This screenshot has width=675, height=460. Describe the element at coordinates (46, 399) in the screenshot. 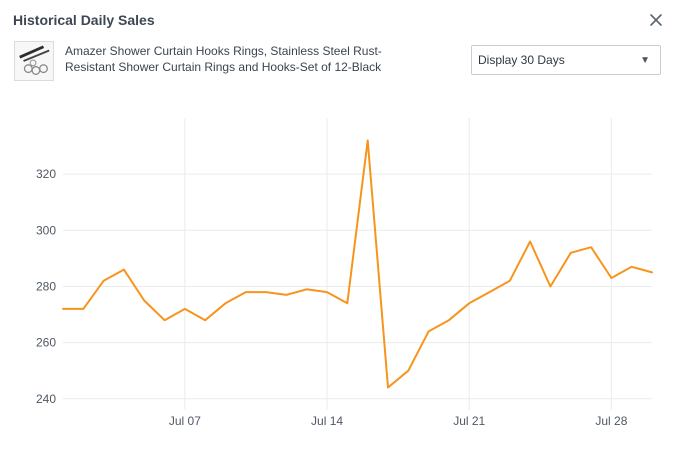

I see `y-tick-label: 240` at that location.